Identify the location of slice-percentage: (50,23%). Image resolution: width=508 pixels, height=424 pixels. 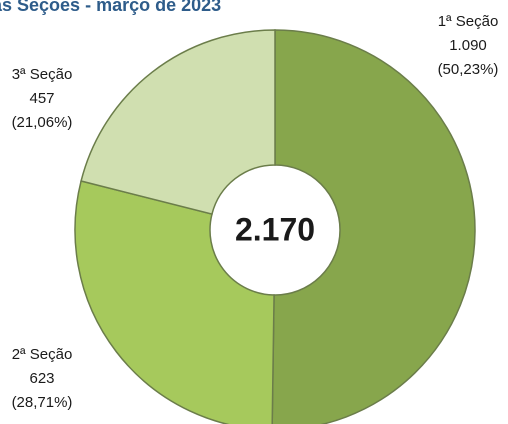
(468, 69).